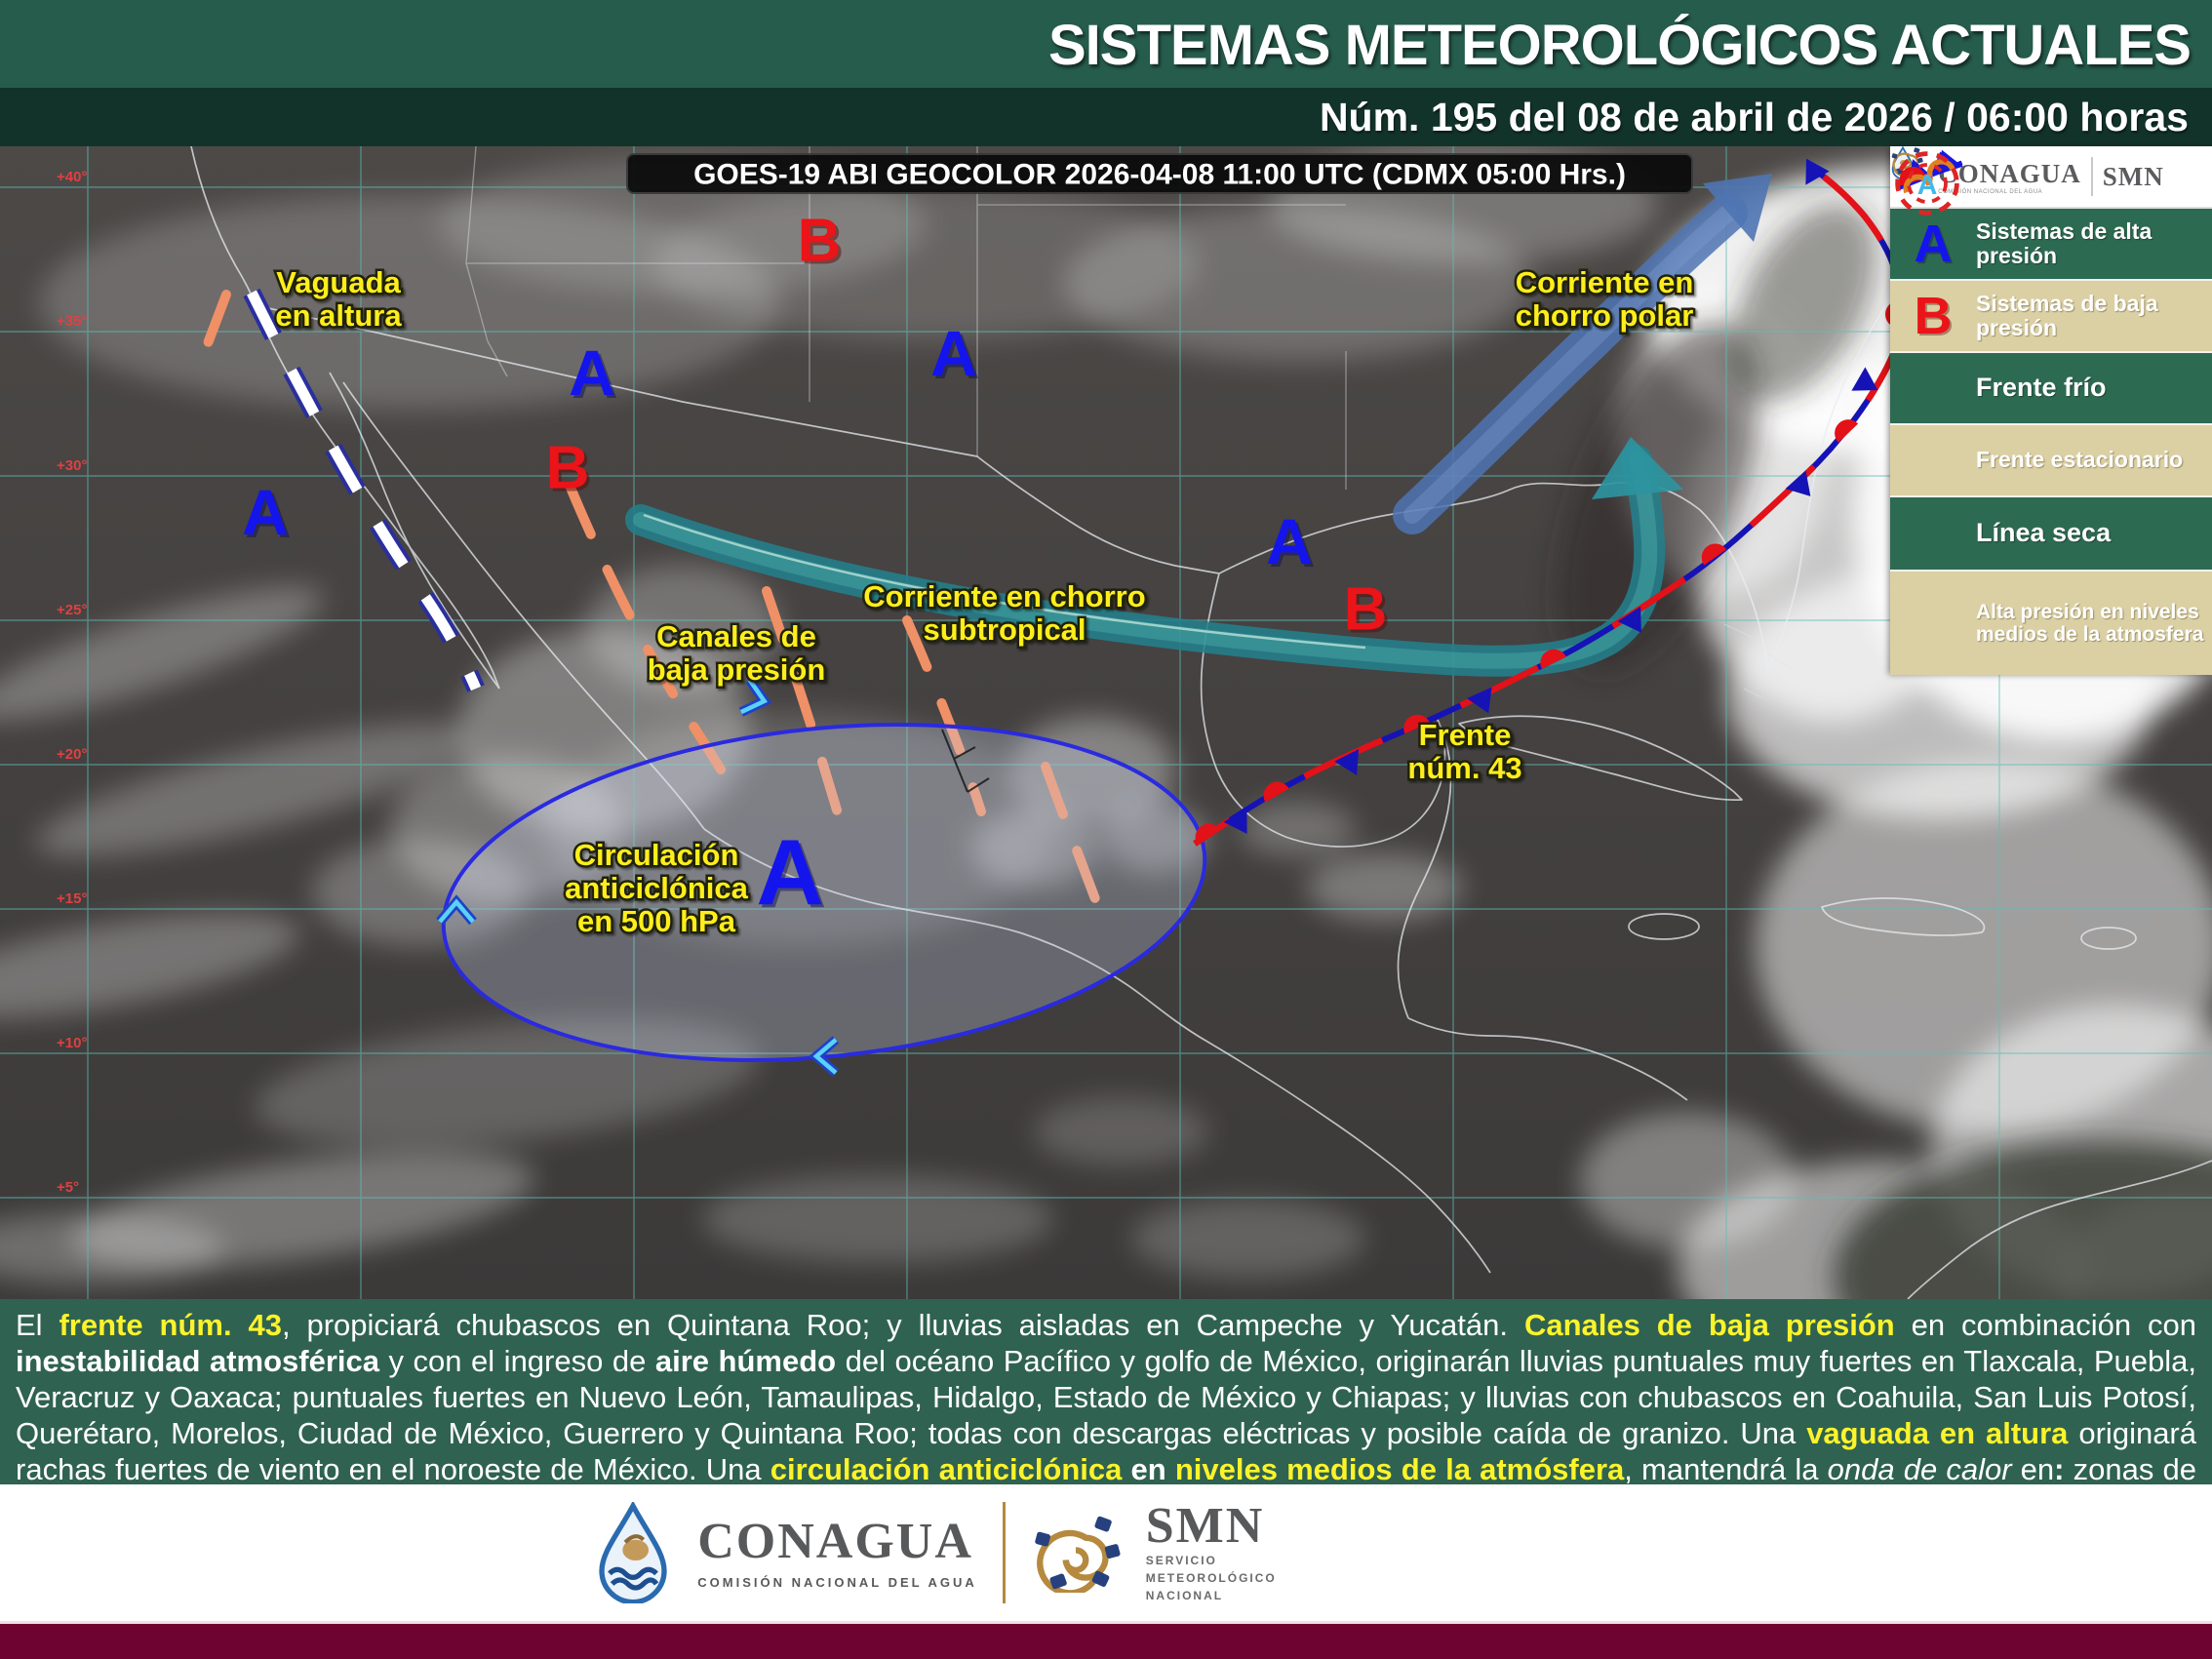  I want to click on legend-item-stationary-front: Frente estacionario, so click(2051, 324).